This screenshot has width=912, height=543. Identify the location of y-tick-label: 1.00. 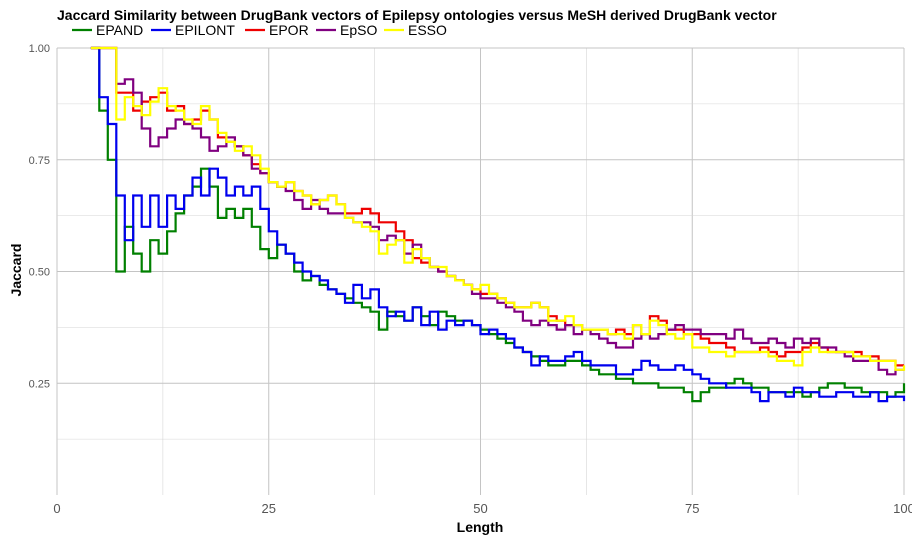
(39, 49).